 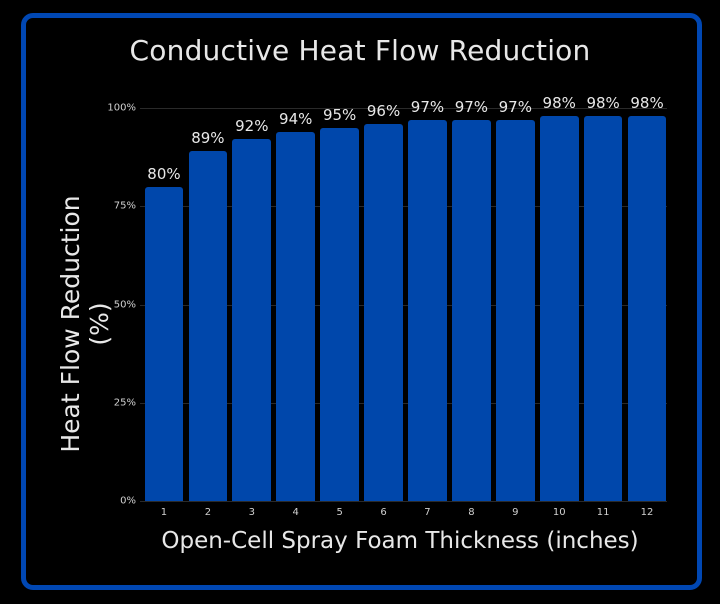 What do you see at coordinates (515, 512) in the screenshot?
I see `x-tick-label: 9` at bounding box center [515, 512].